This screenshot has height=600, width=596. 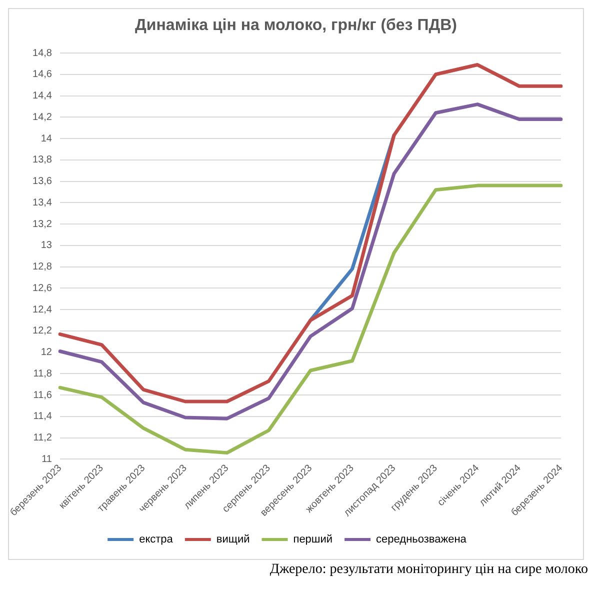 What do you see at coordinates (296, 26) in the screenshot?
I see `chart-title: Динаміка цін на молоко, грн/кг (без ПДВ)` at bounding box center [296, 26].